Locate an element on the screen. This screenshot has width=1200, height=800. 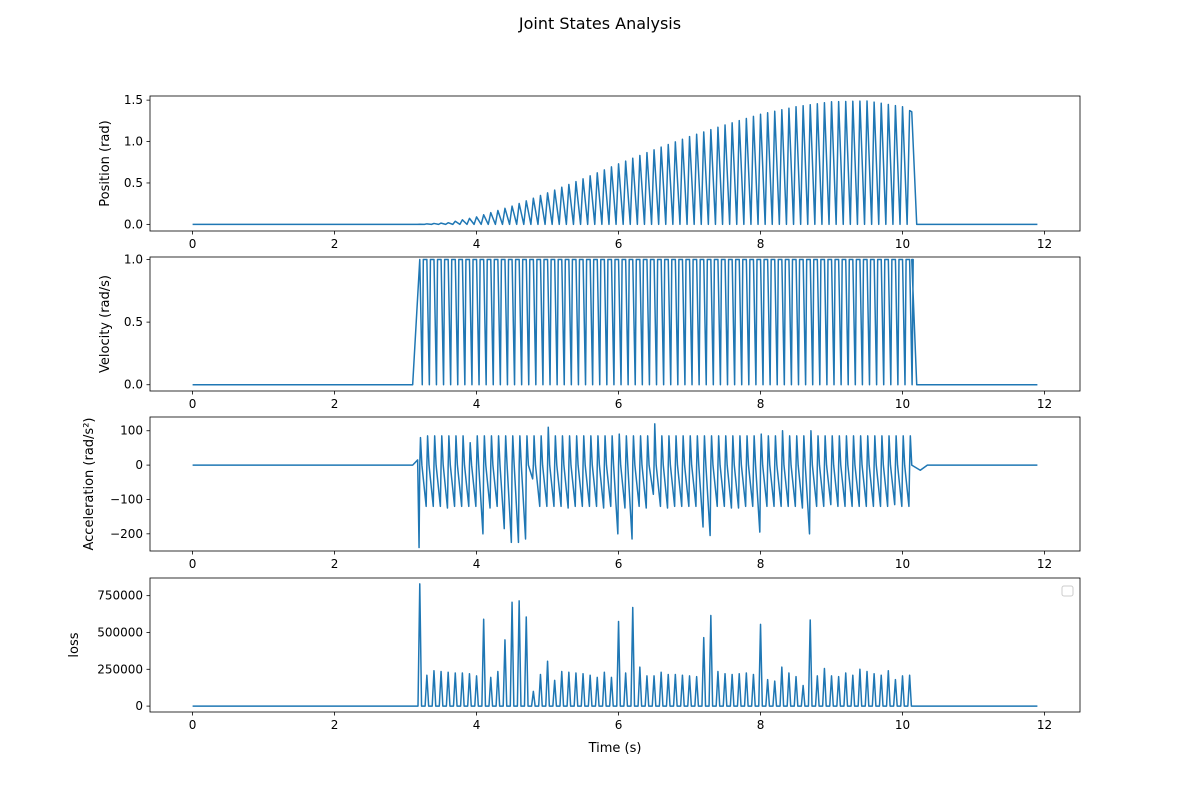
acceleration-axes-frame is located at coordinates (615, 484).